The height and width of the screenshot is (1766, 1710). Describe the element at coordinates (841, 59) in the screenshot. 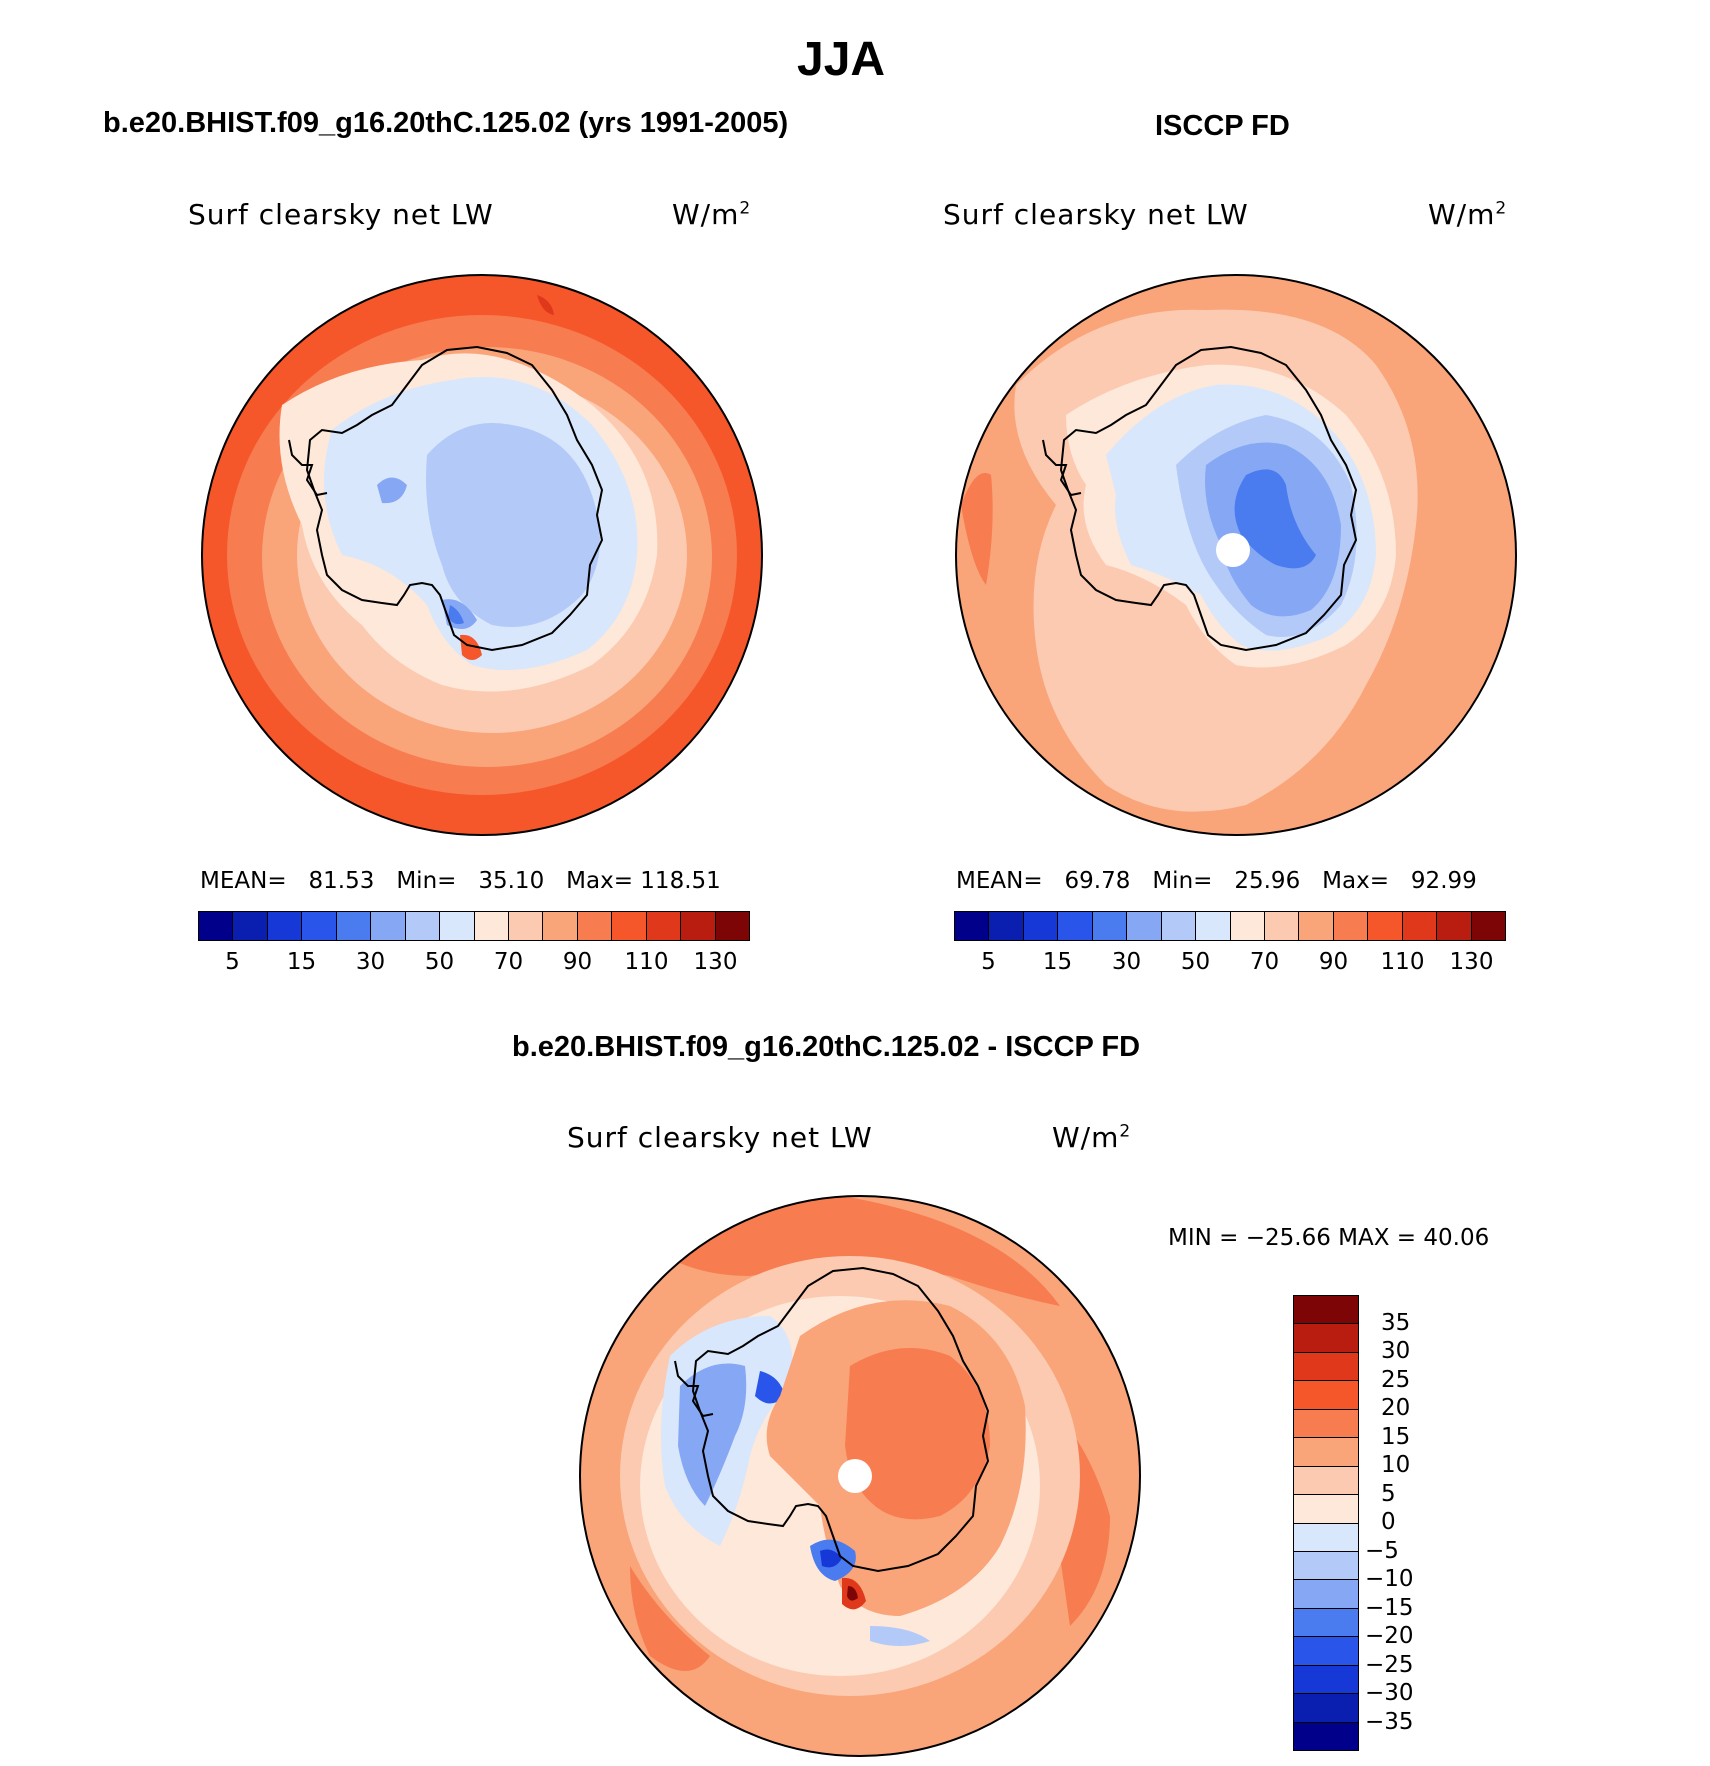

I see `figure-title: JJA` at that location.